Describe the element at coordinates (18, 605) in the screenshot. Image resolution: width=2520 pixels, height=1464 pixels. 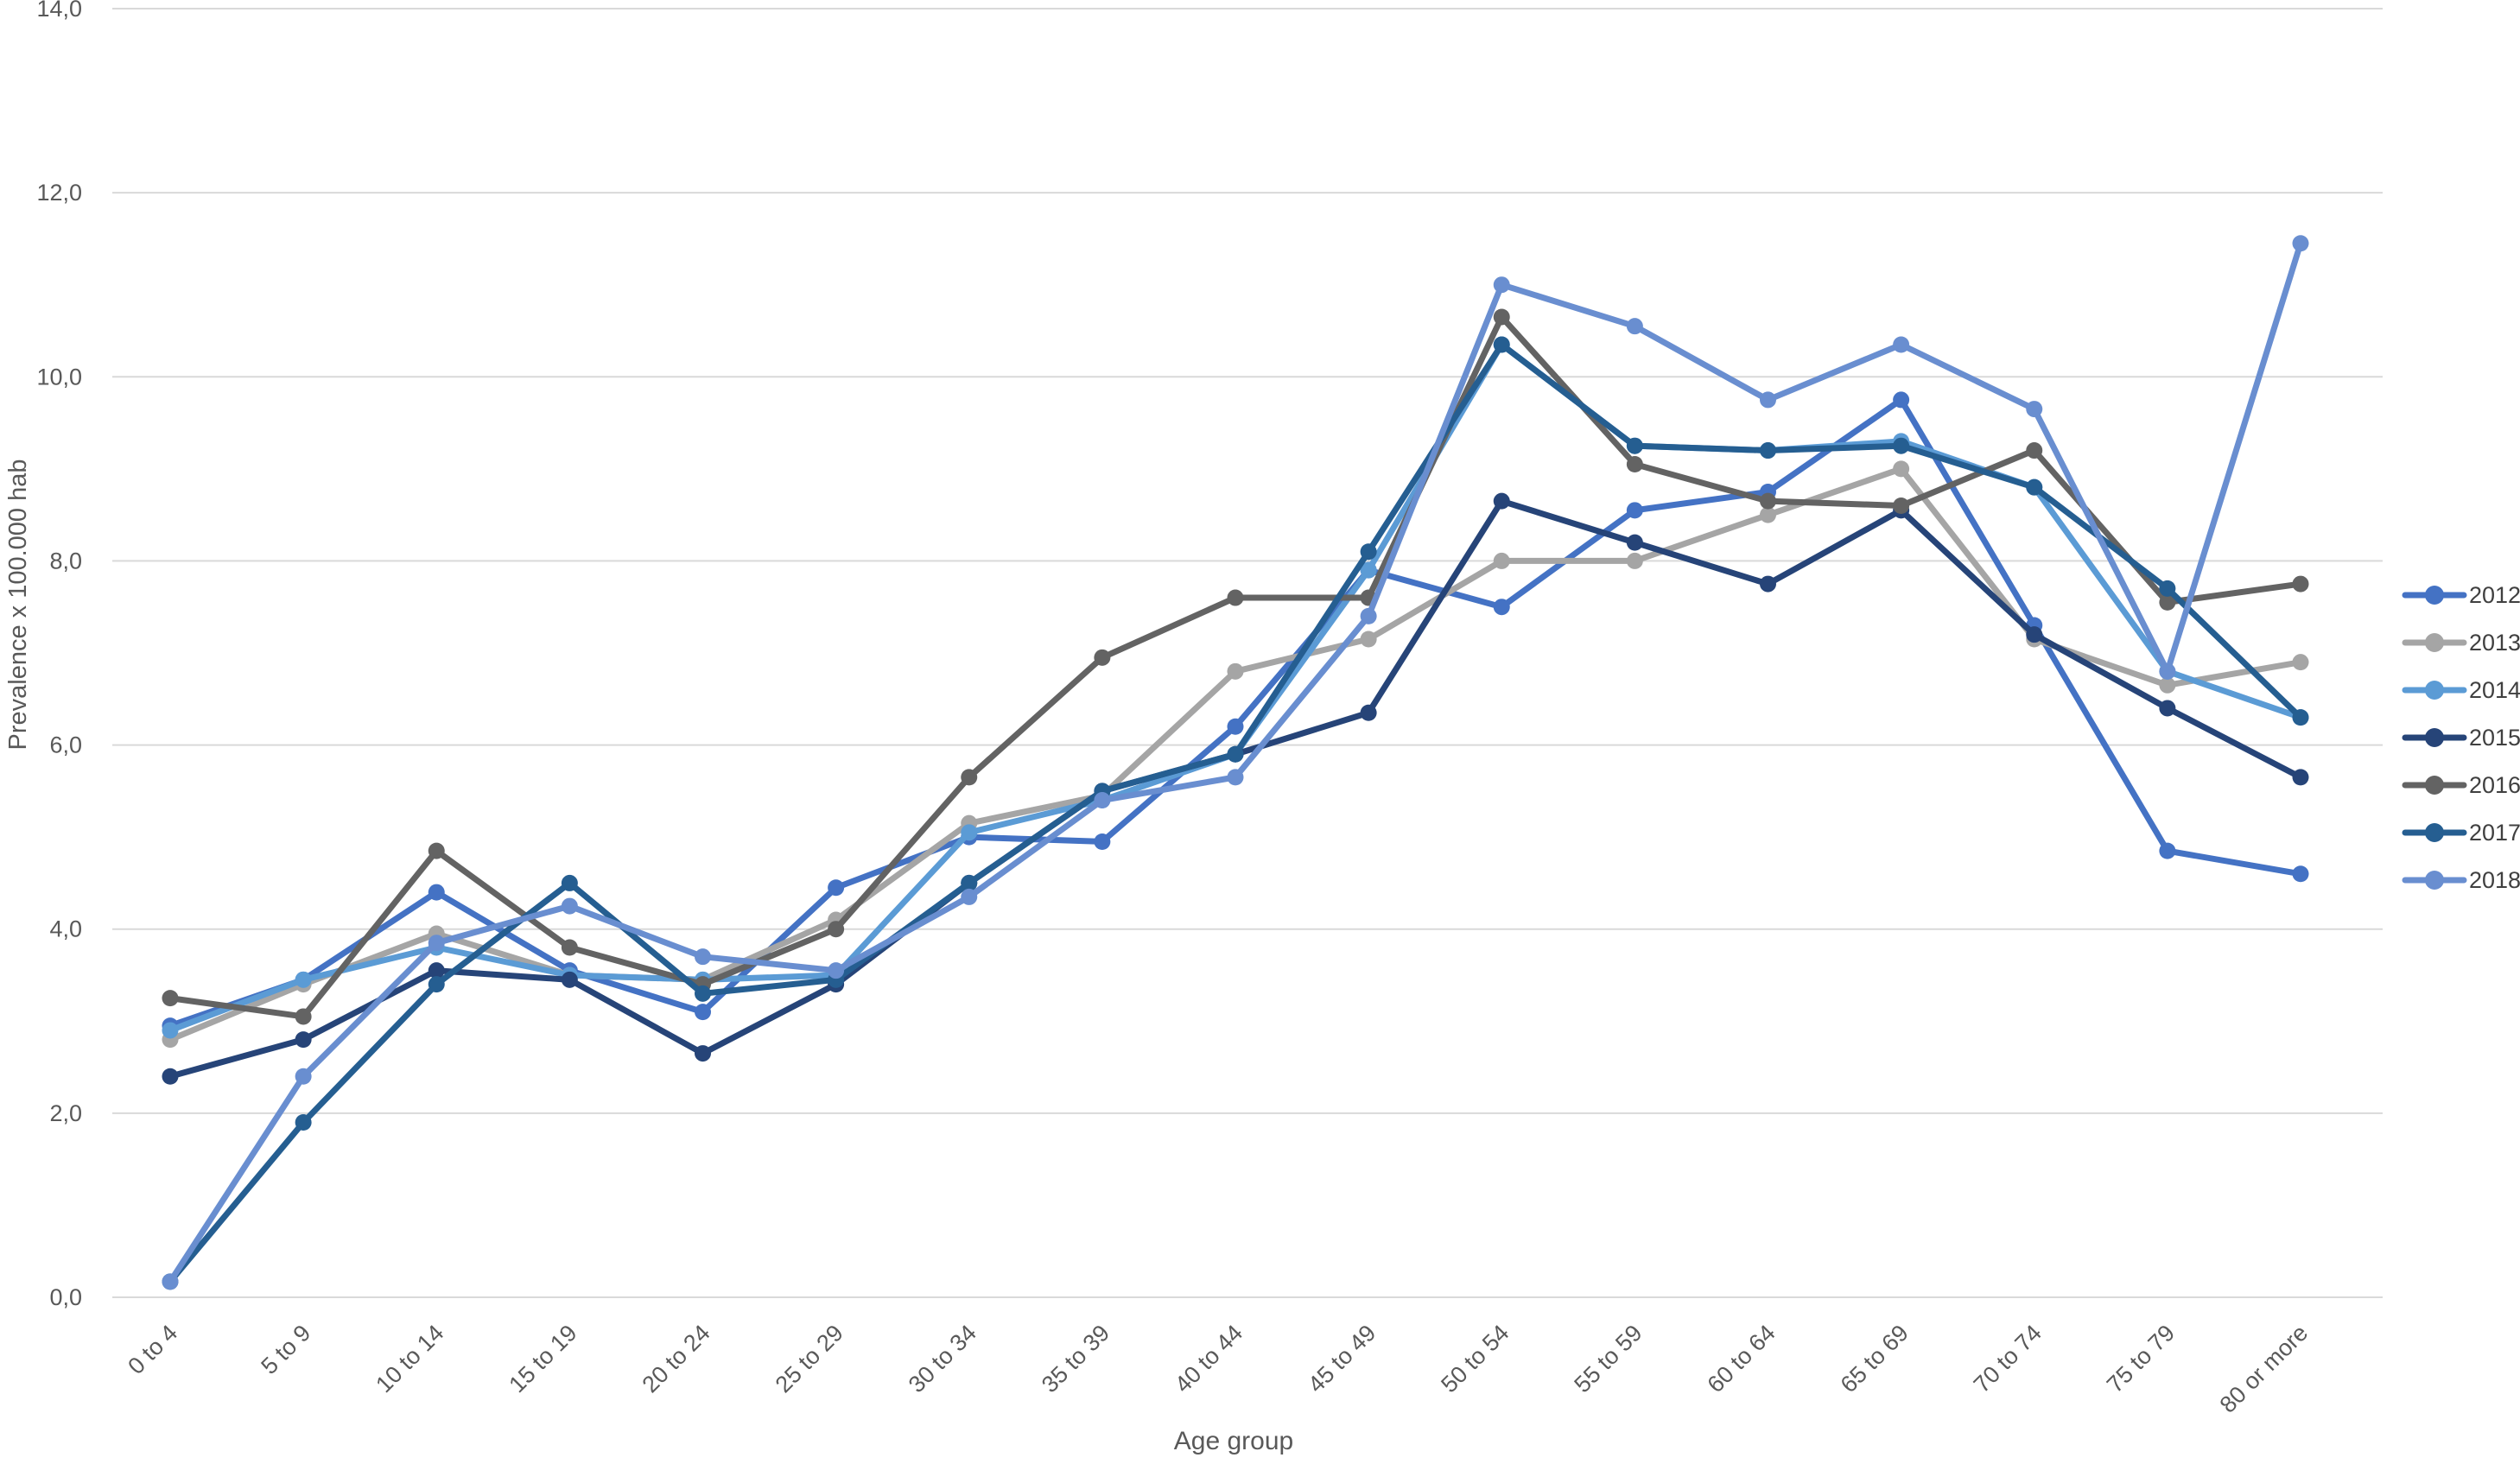
I see `y-axis-title: Prevalence x 100.000 hab` at that location.